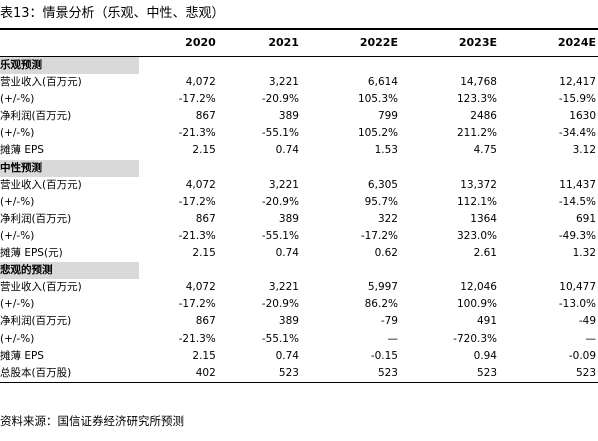 The height and width of the screenshot is (441, 598). Describe the element at coordinates (378, 42) in the screenshot. I see `header-year-2022e: 2022E` at that location.